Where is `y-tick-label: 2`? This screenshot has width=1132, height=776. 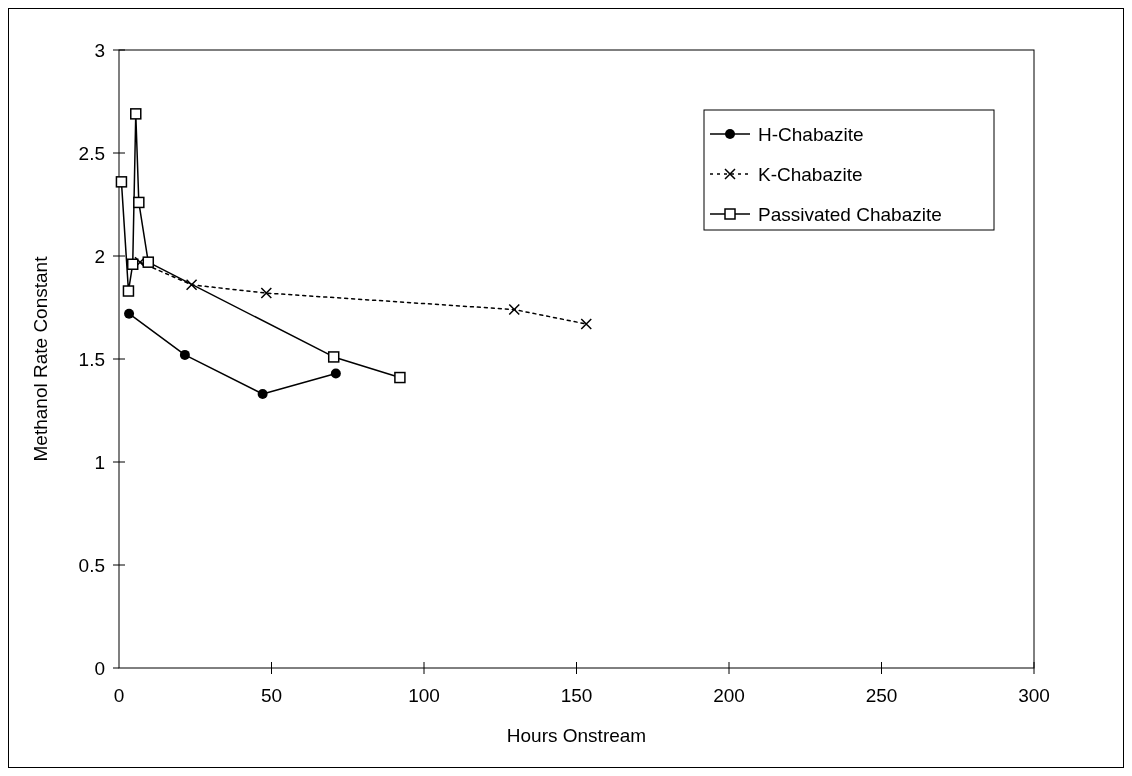
y-tick-label: 2 is located at coordinates (99, 256).